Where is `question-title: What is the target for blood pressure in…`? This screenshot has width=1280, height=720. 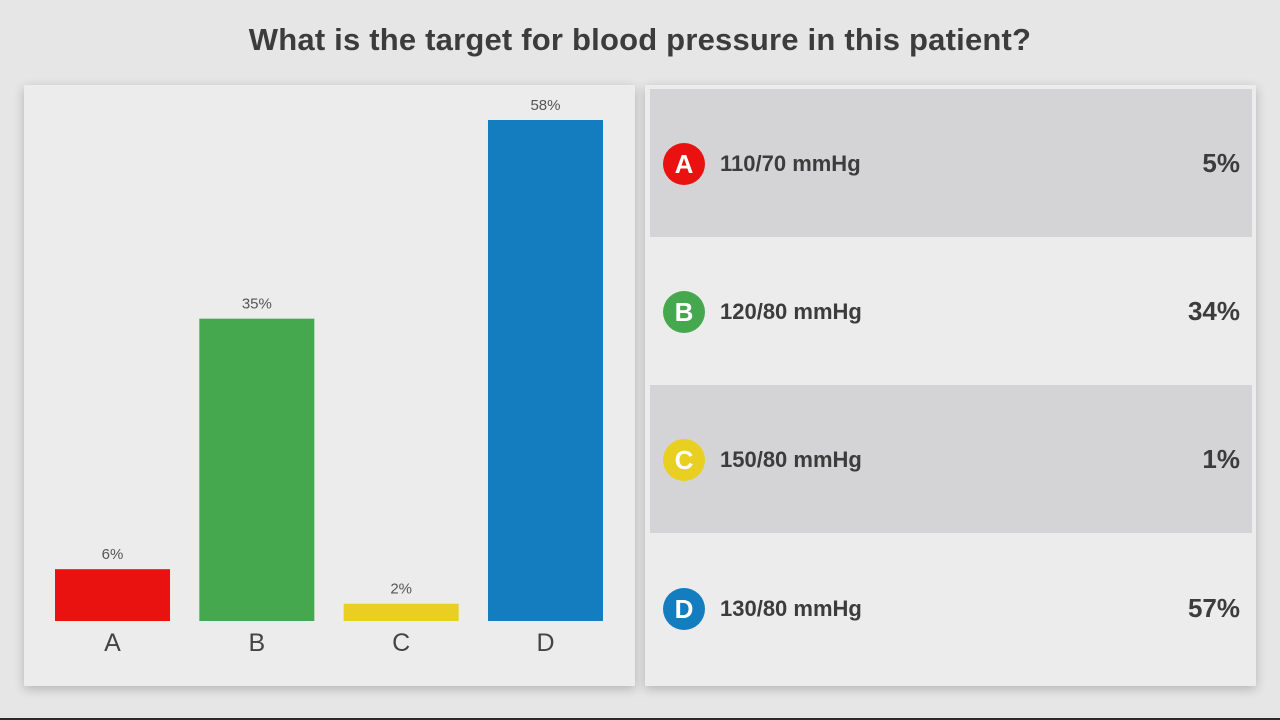
question-title: What is the target for blood pressure in… is located at coordinates (640, 39).